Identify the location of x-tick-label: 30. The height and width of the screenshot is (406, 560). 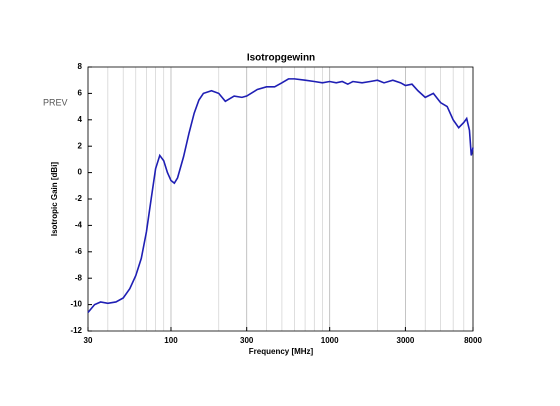
(88, 340).